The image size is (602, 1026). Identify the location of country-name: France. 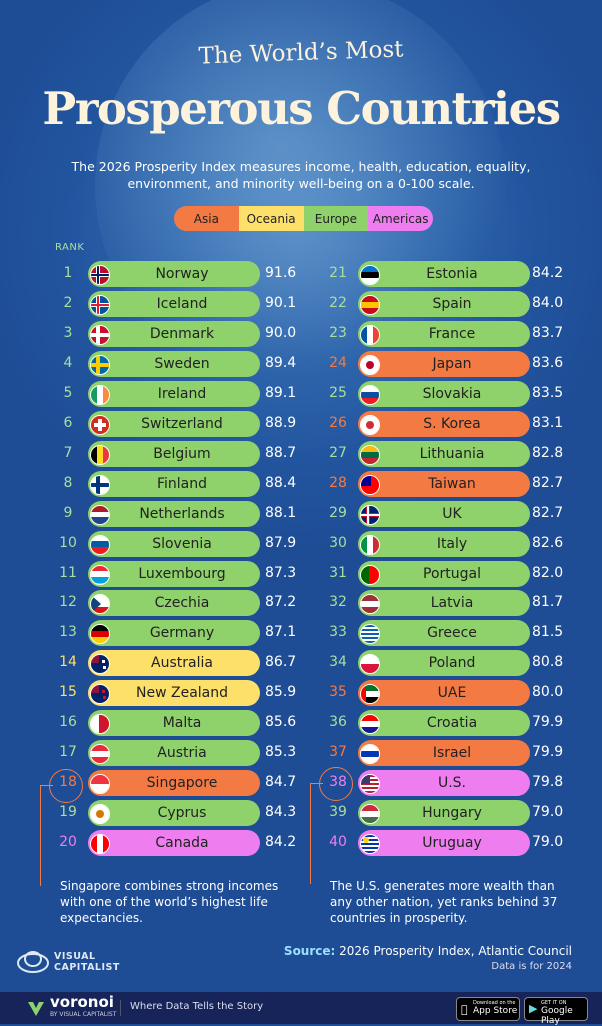
(452, 333).